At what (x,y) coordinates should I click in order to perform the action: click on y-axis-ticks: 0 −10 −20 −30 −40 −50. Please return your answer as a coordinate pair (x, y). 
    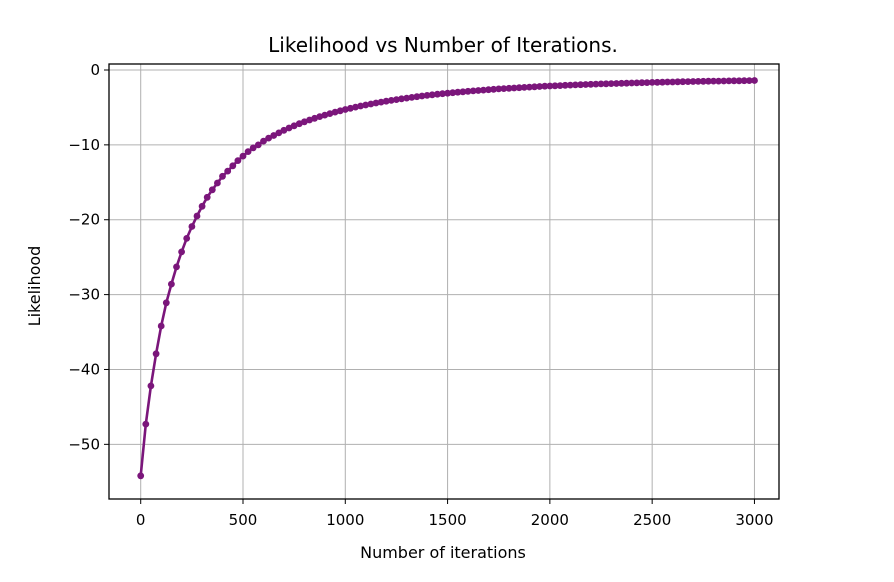
    Looking at the image, I should click on (88, 257).